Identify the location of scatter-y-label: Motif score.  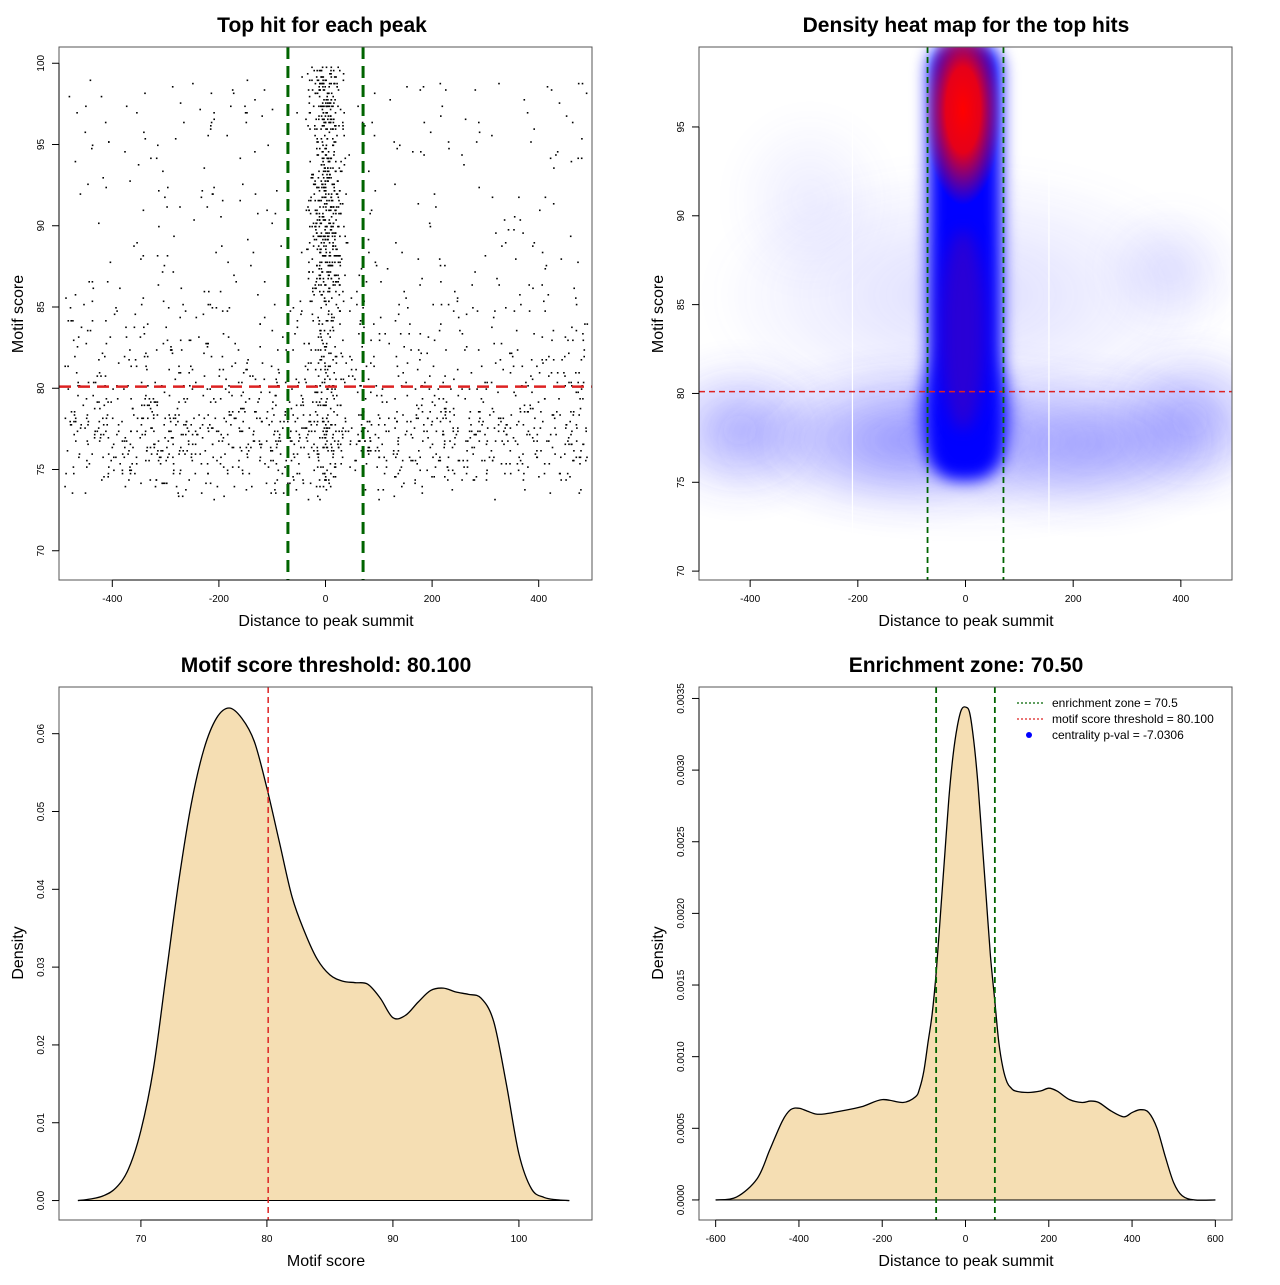
(18, 314).